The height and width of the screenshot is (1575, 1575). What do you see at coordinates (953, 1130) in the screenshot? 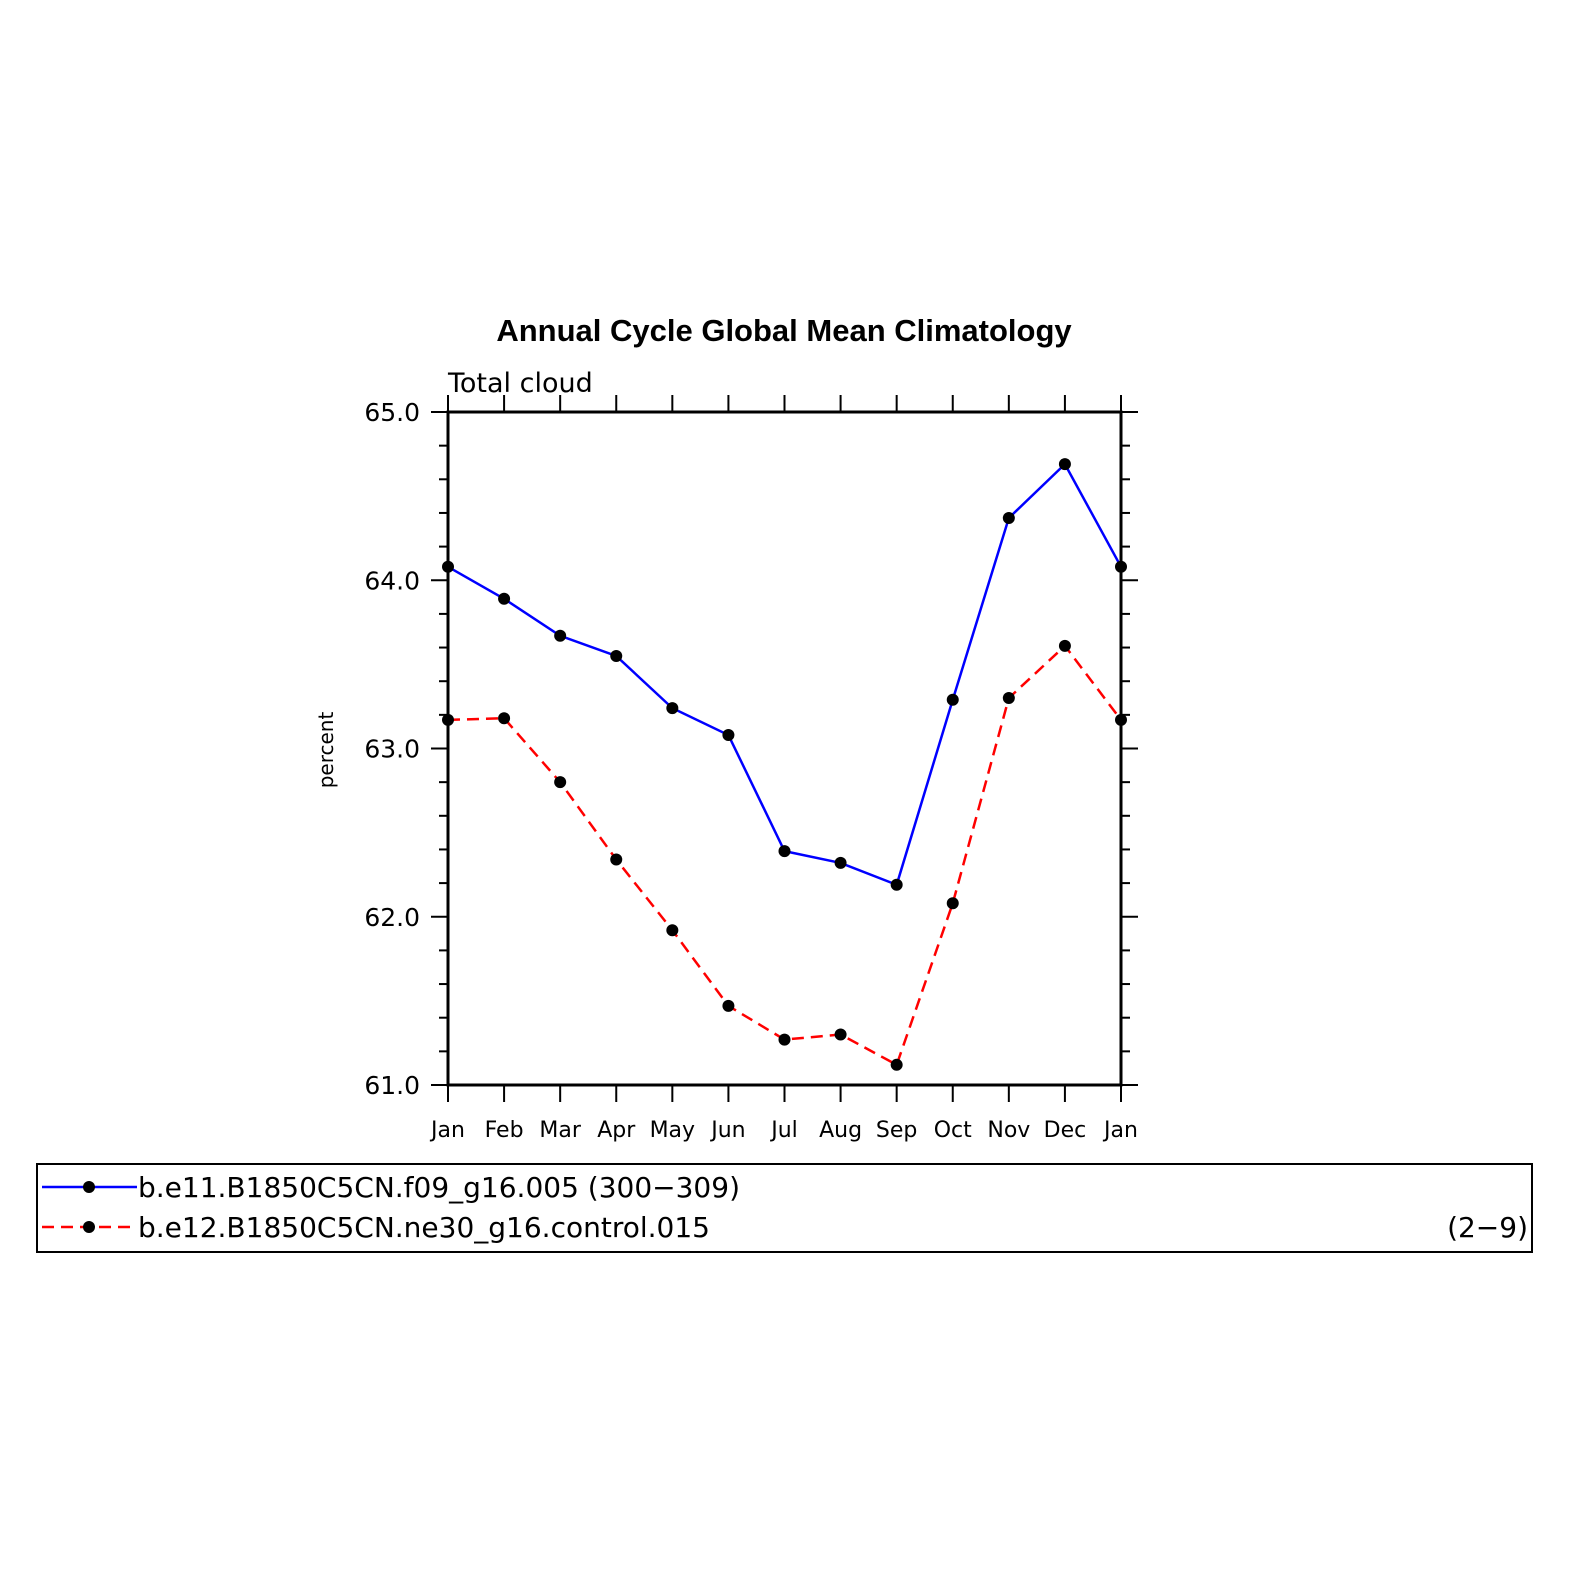
I see `x-tick-label: Oct` at bounding box center [953, 1130].